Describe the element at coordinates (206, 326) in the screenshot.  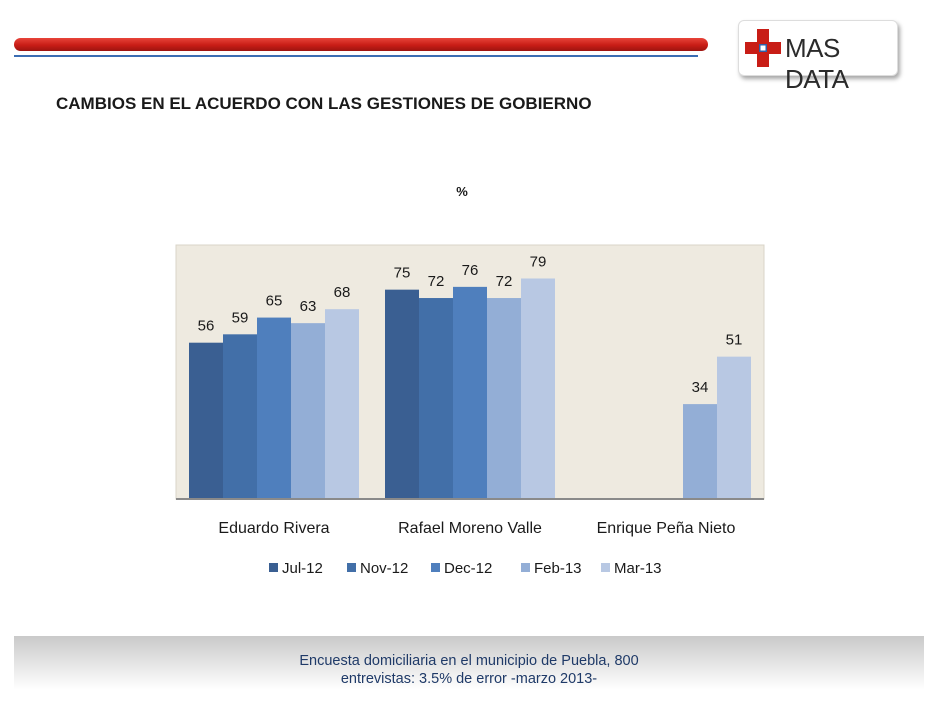
I see `data-label: 56` at that location.